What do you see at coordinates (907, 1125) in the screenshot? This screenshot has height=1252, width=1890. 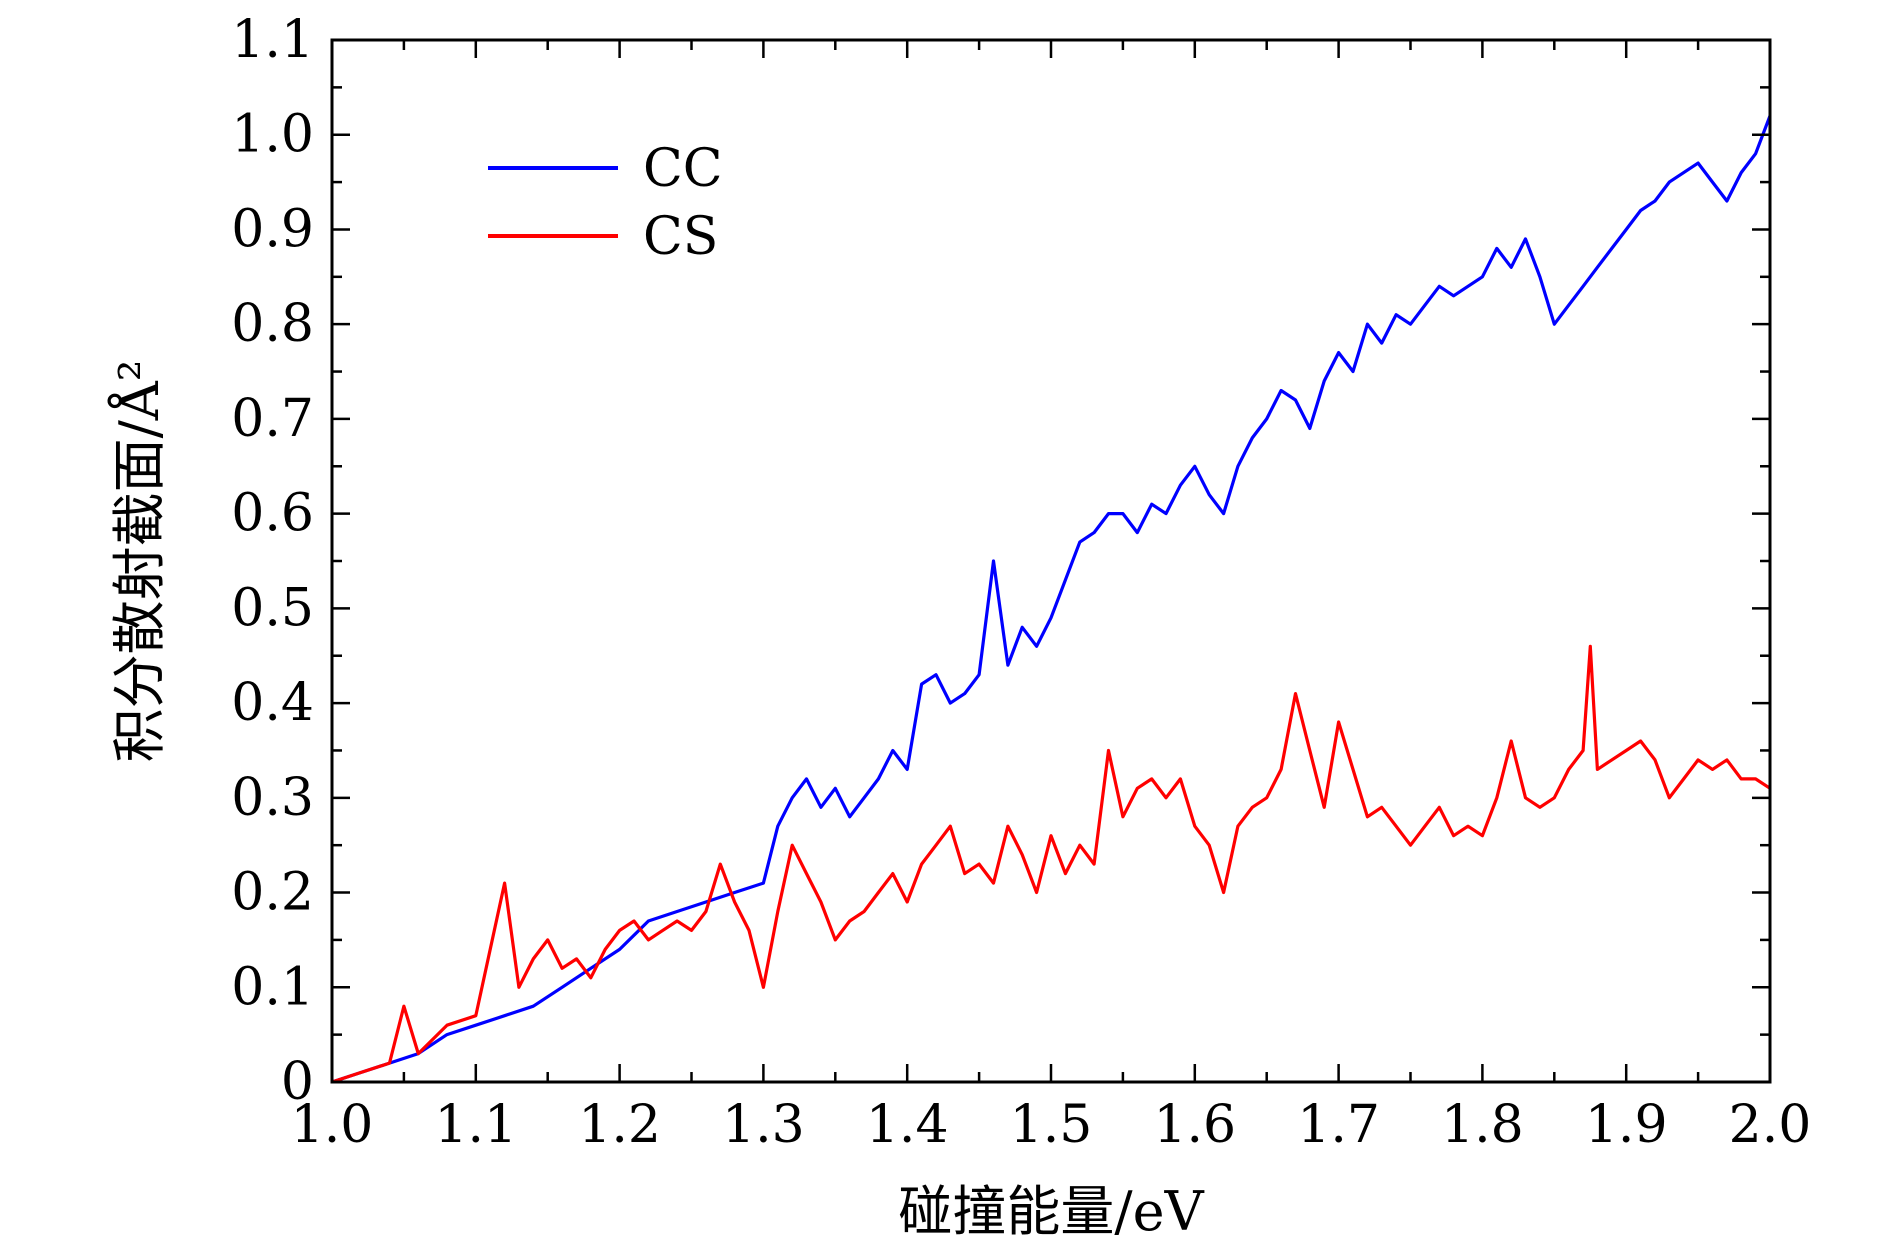 I see `x-tick-label: 1.4` at bounding box center [907, 1125].